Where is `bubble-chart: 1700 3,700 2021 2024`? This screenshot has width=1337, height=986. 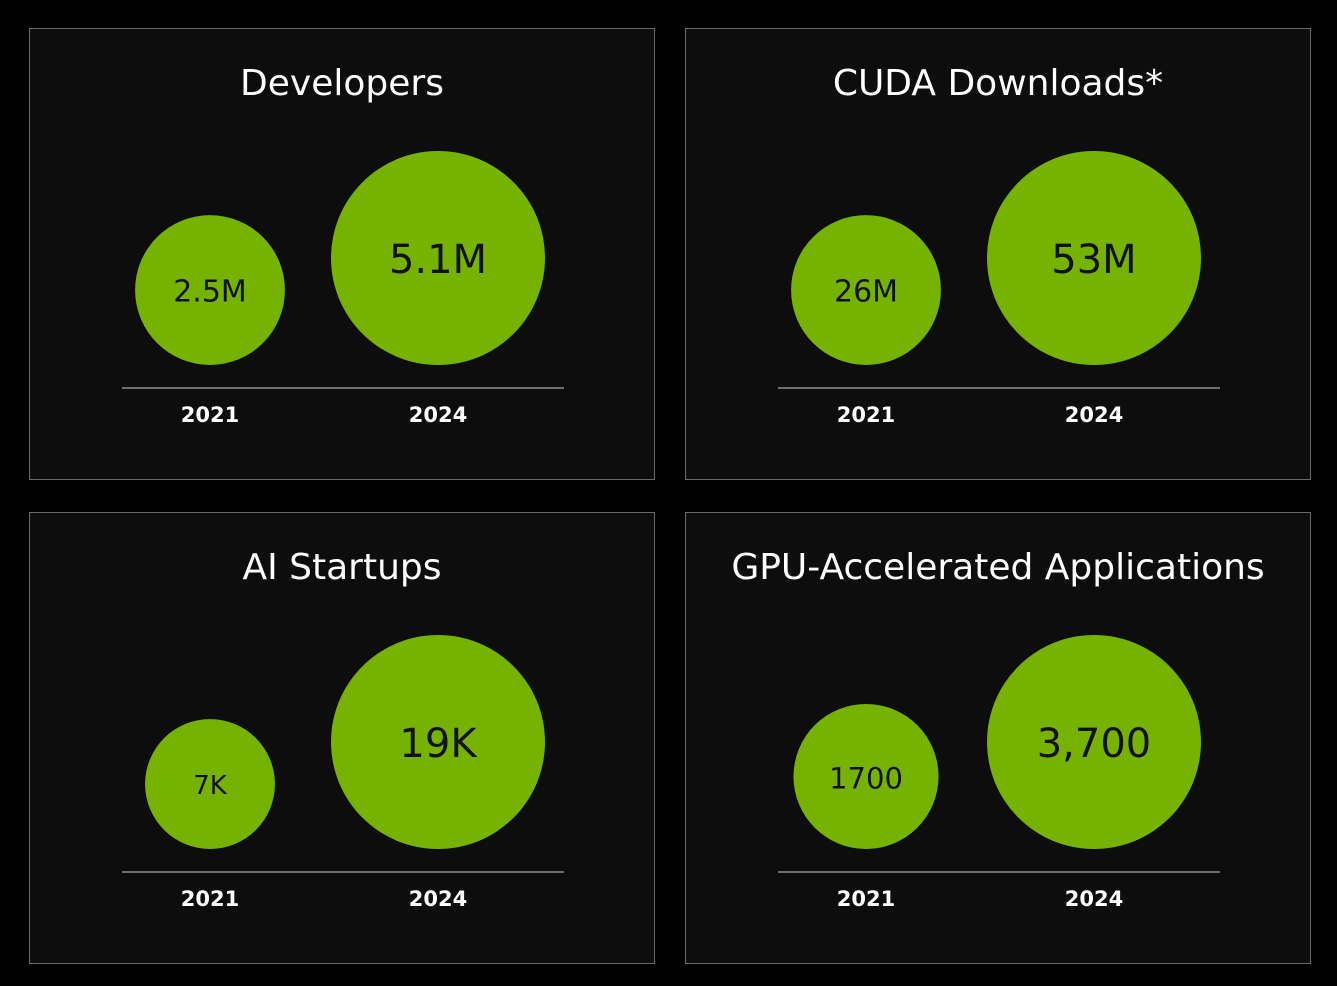
bubble-chart: 1700 3,700 2021 2024 is located at coordinates (999, 773).